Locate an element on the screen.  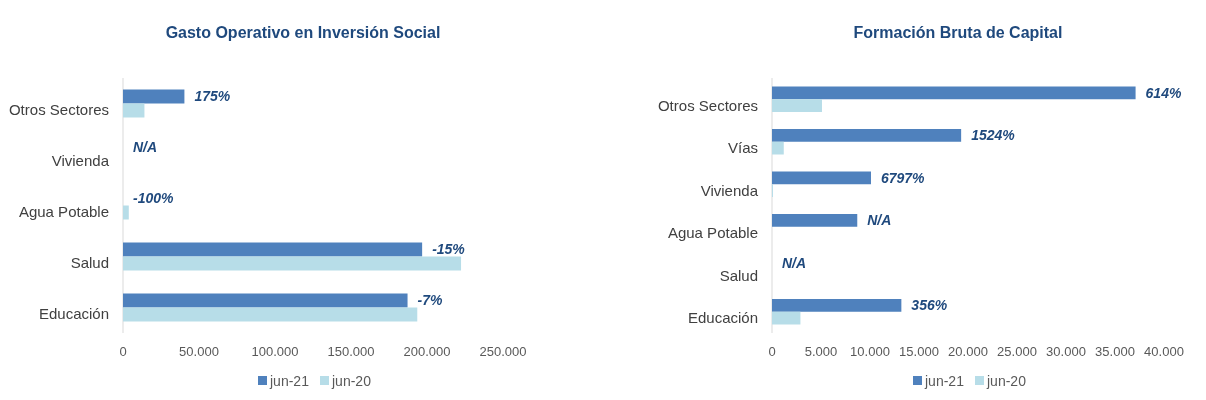
annotation: -100% is located at coordinates (154, 198).